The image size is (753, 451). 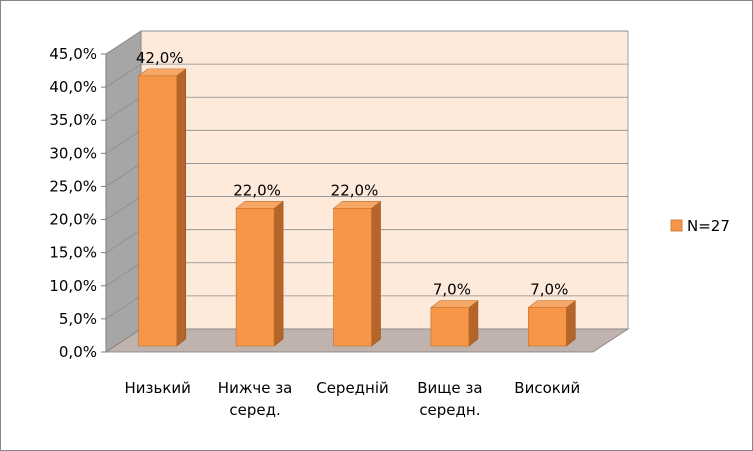 I want to click on y-tick-label: 35,0%, so click(x=73, y=120).